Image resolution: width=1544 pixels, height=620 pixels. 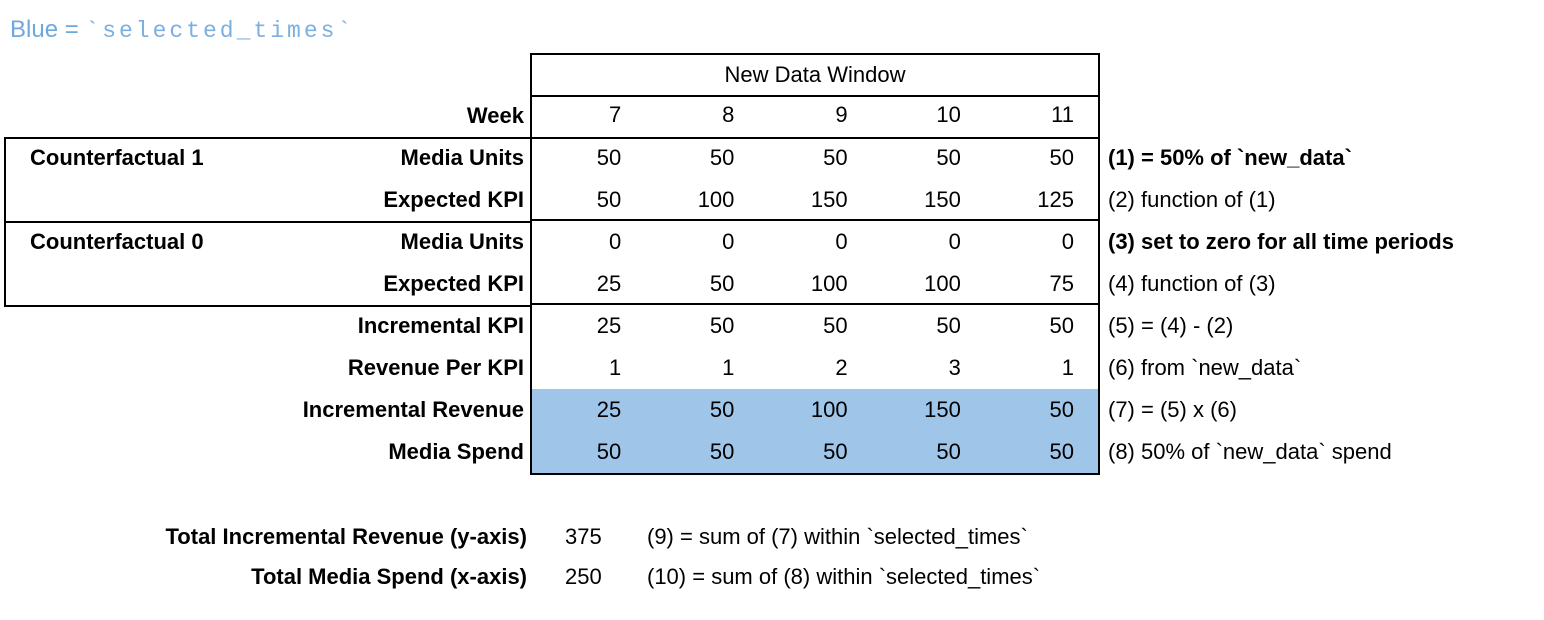 I want to click on table-row: 1 1 2 3 1, so click(x=815, y=368).